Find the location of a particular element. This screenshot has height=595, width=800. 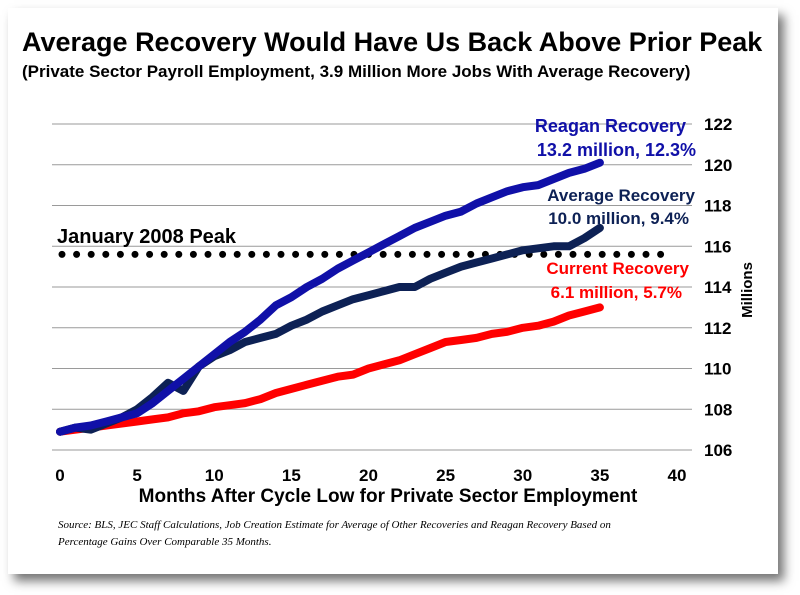

y-tick-110: 110 is located at coordinates (717, 369).